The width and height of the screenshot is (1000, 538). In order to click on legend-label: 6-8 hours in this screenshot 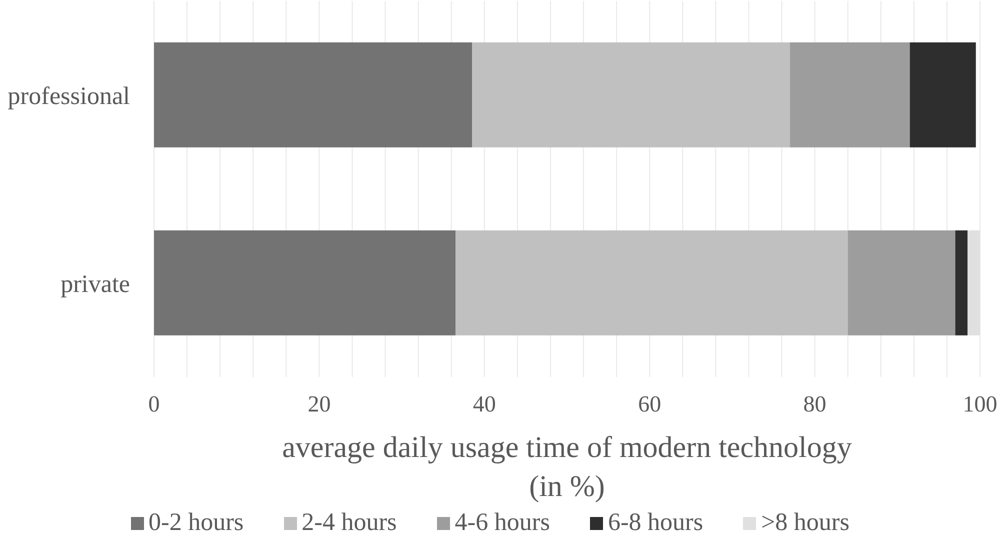, I will do `click(656, 523)`.